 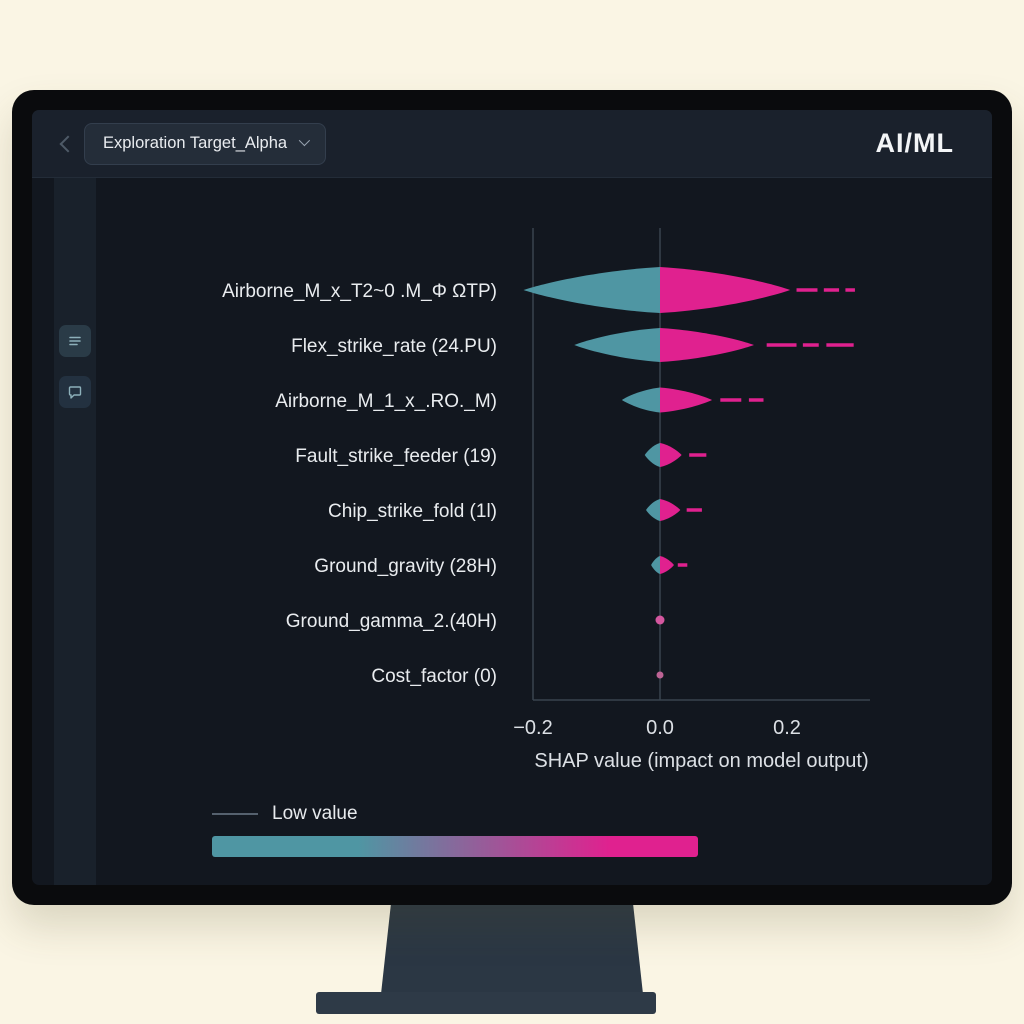 I want to click on feature-label: Airborne_M_1_x_.RO._M), so click(x=386, y=401).